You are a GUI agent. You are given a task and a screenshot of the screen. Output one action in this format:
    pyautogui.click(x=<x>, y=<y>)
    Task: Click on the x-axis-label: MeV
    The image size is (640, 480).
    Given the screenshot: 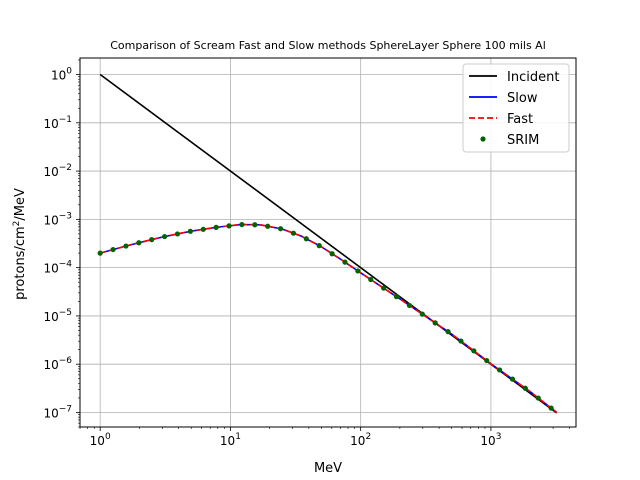 What is the action you would take?
    pyautogui.click(x=328, y=468)
    